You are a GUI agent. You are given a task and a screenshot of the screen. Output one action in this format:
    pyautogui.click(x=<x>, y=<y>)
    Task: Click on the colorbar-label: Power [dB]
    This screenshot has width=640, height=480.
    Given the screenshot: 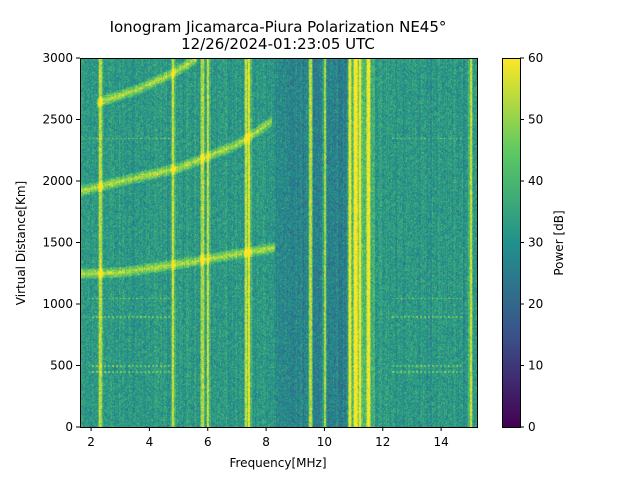 What is the action you would take?
    pyautogui.click(x=559, y=242)
    